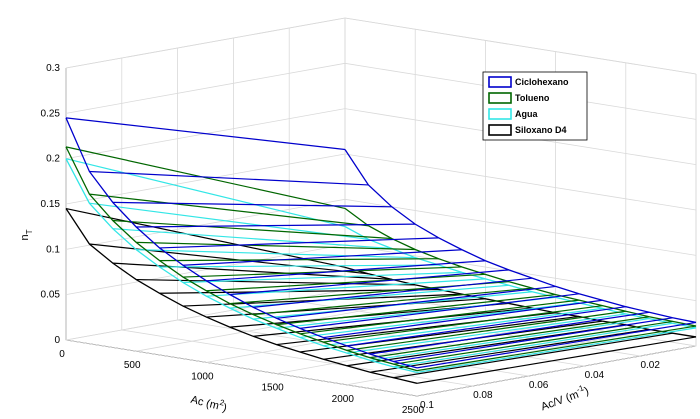 Image resolution: width=700 pixels, height=419 pixels. What do you see at coordinates (541, 130) in the screenshot?
I see `legend-label: Siloxano D4` at bounding box center [541, 130].